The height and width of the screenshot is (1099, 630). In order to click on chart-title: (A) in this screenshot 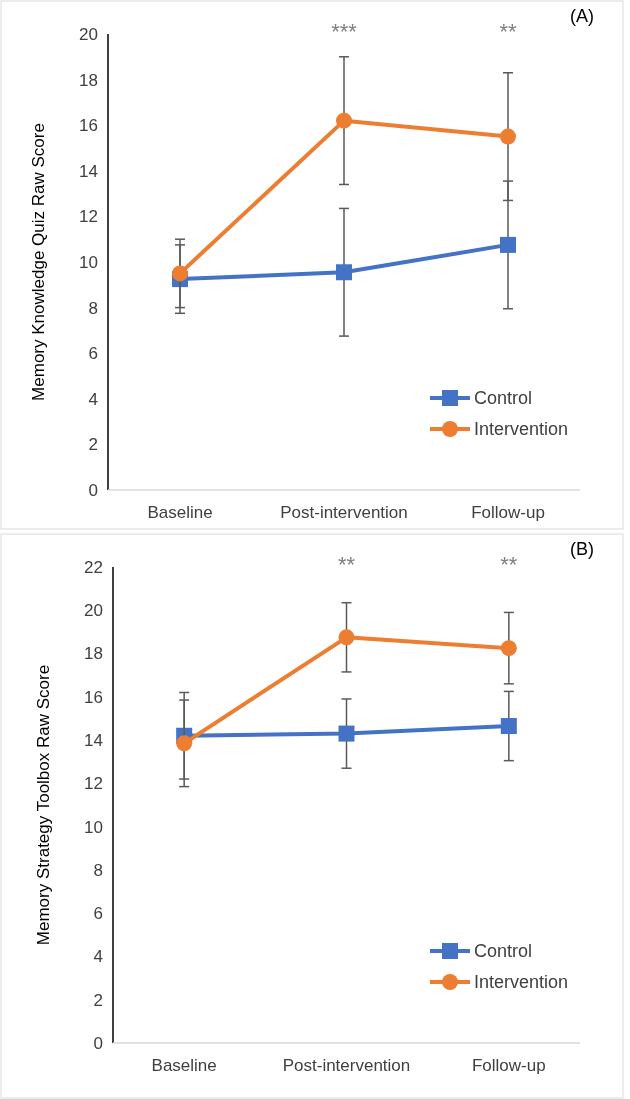, I will do `click(582, 16)`.